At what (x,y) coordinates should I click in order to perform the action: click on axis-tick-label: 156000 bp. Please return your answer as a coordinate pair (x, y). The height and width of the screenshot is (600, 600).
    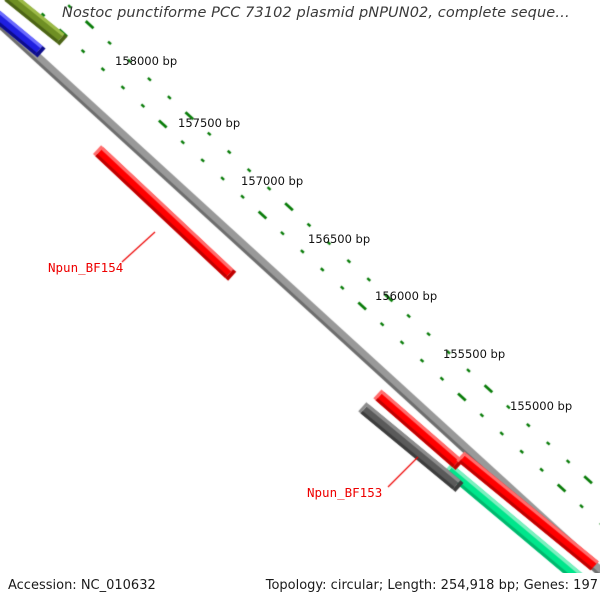
    Looking at the image, I should click on (406, 296).